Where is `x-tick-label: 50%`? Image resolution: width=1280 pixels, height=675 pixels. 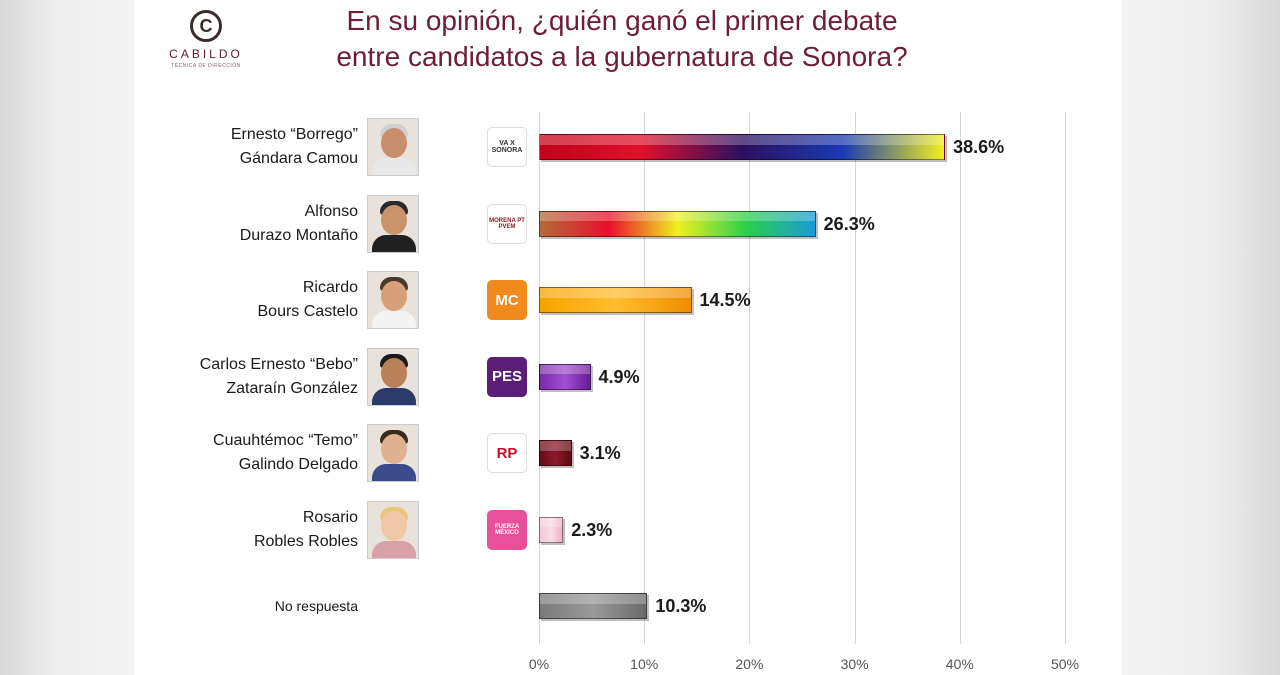 x-tick-label: 50% is located at coordinates (1065, 664).